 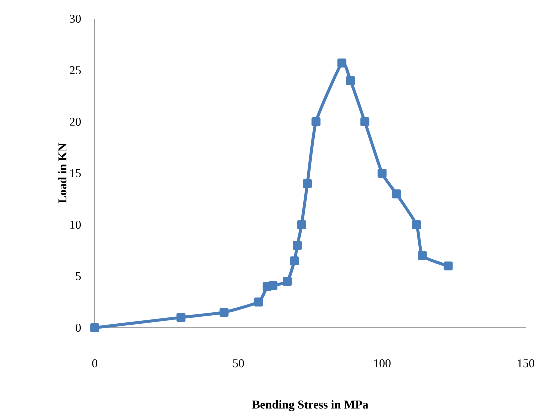 I want to click on x-tick-label: 50, so click(x=238, y=364).